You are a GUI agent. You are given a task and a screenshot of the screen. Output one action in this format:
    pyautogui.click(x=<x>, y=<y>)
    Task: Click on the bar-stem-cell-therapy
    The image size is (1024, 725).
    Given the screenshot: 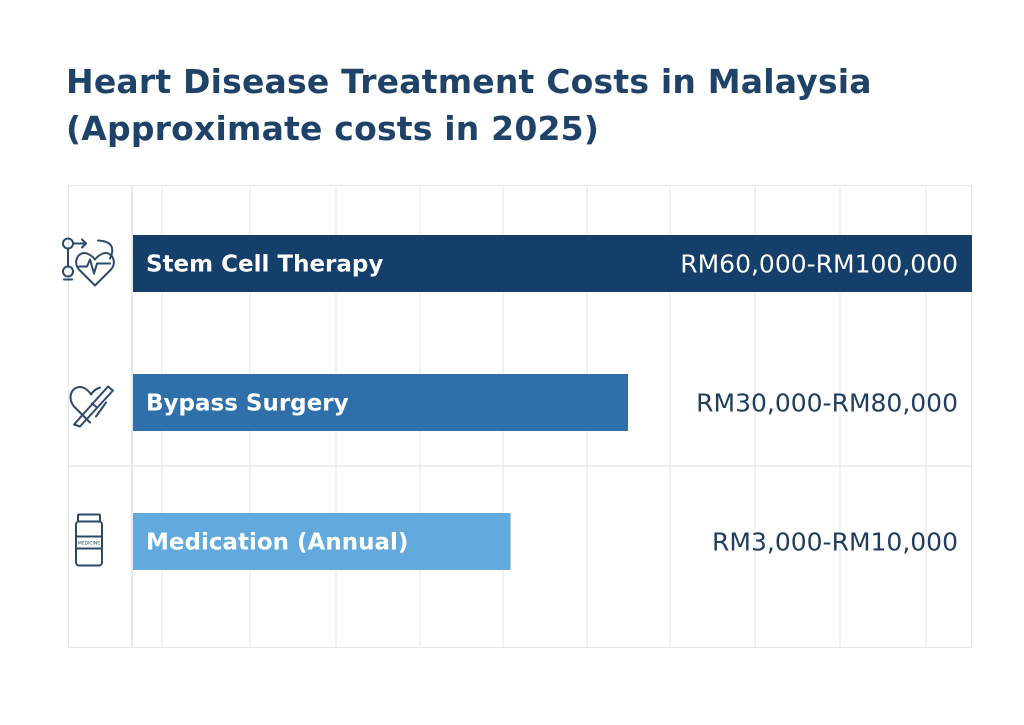 What is the action you would take?
    pyautogui.click(x=552, y=263)
    